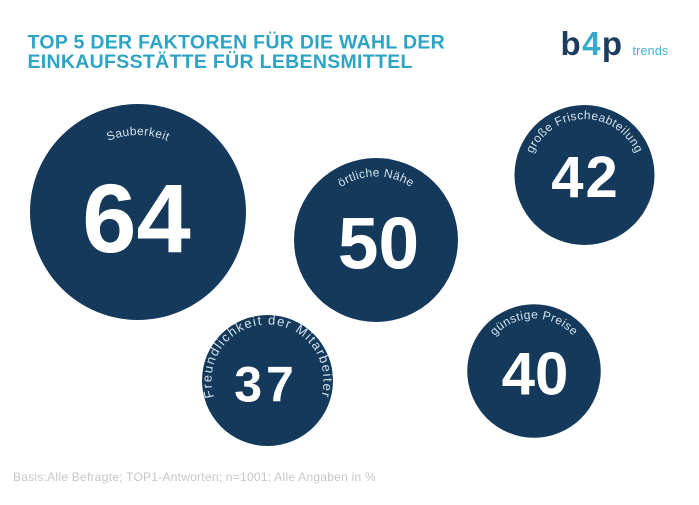 Image resolution: width=699 pixels, height=505 pixels. Describe the element at coordinates (266, 385) in the screenshot. I see `svg-text: 37` at that location.